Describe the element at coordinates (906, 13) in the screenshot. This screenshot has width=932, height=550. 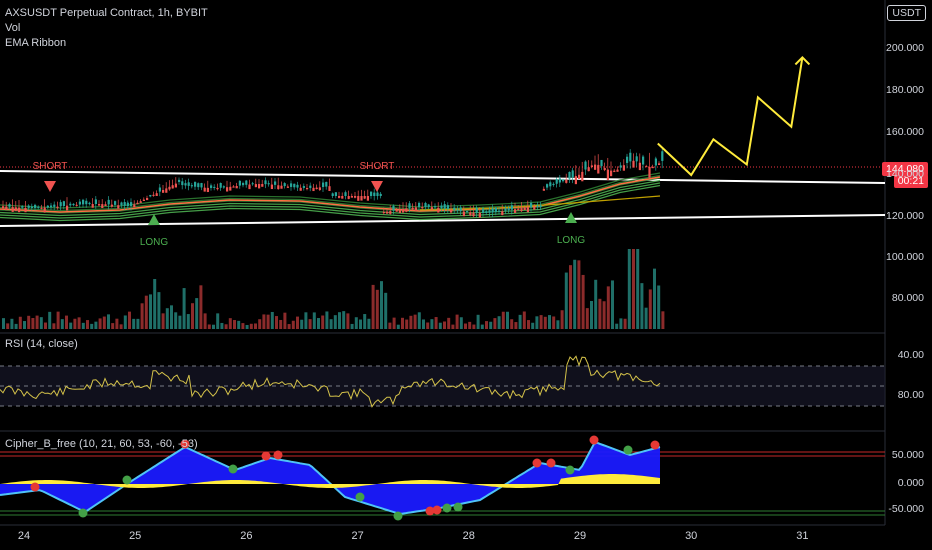
I see `currency-button: USDT` at that location.